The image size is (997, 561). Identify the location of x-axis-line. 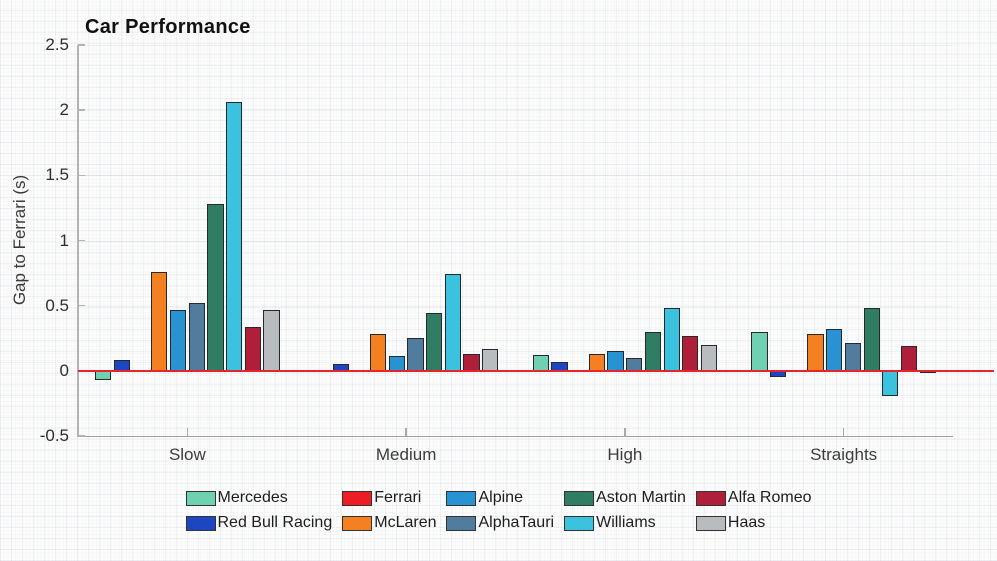
(515, 436).